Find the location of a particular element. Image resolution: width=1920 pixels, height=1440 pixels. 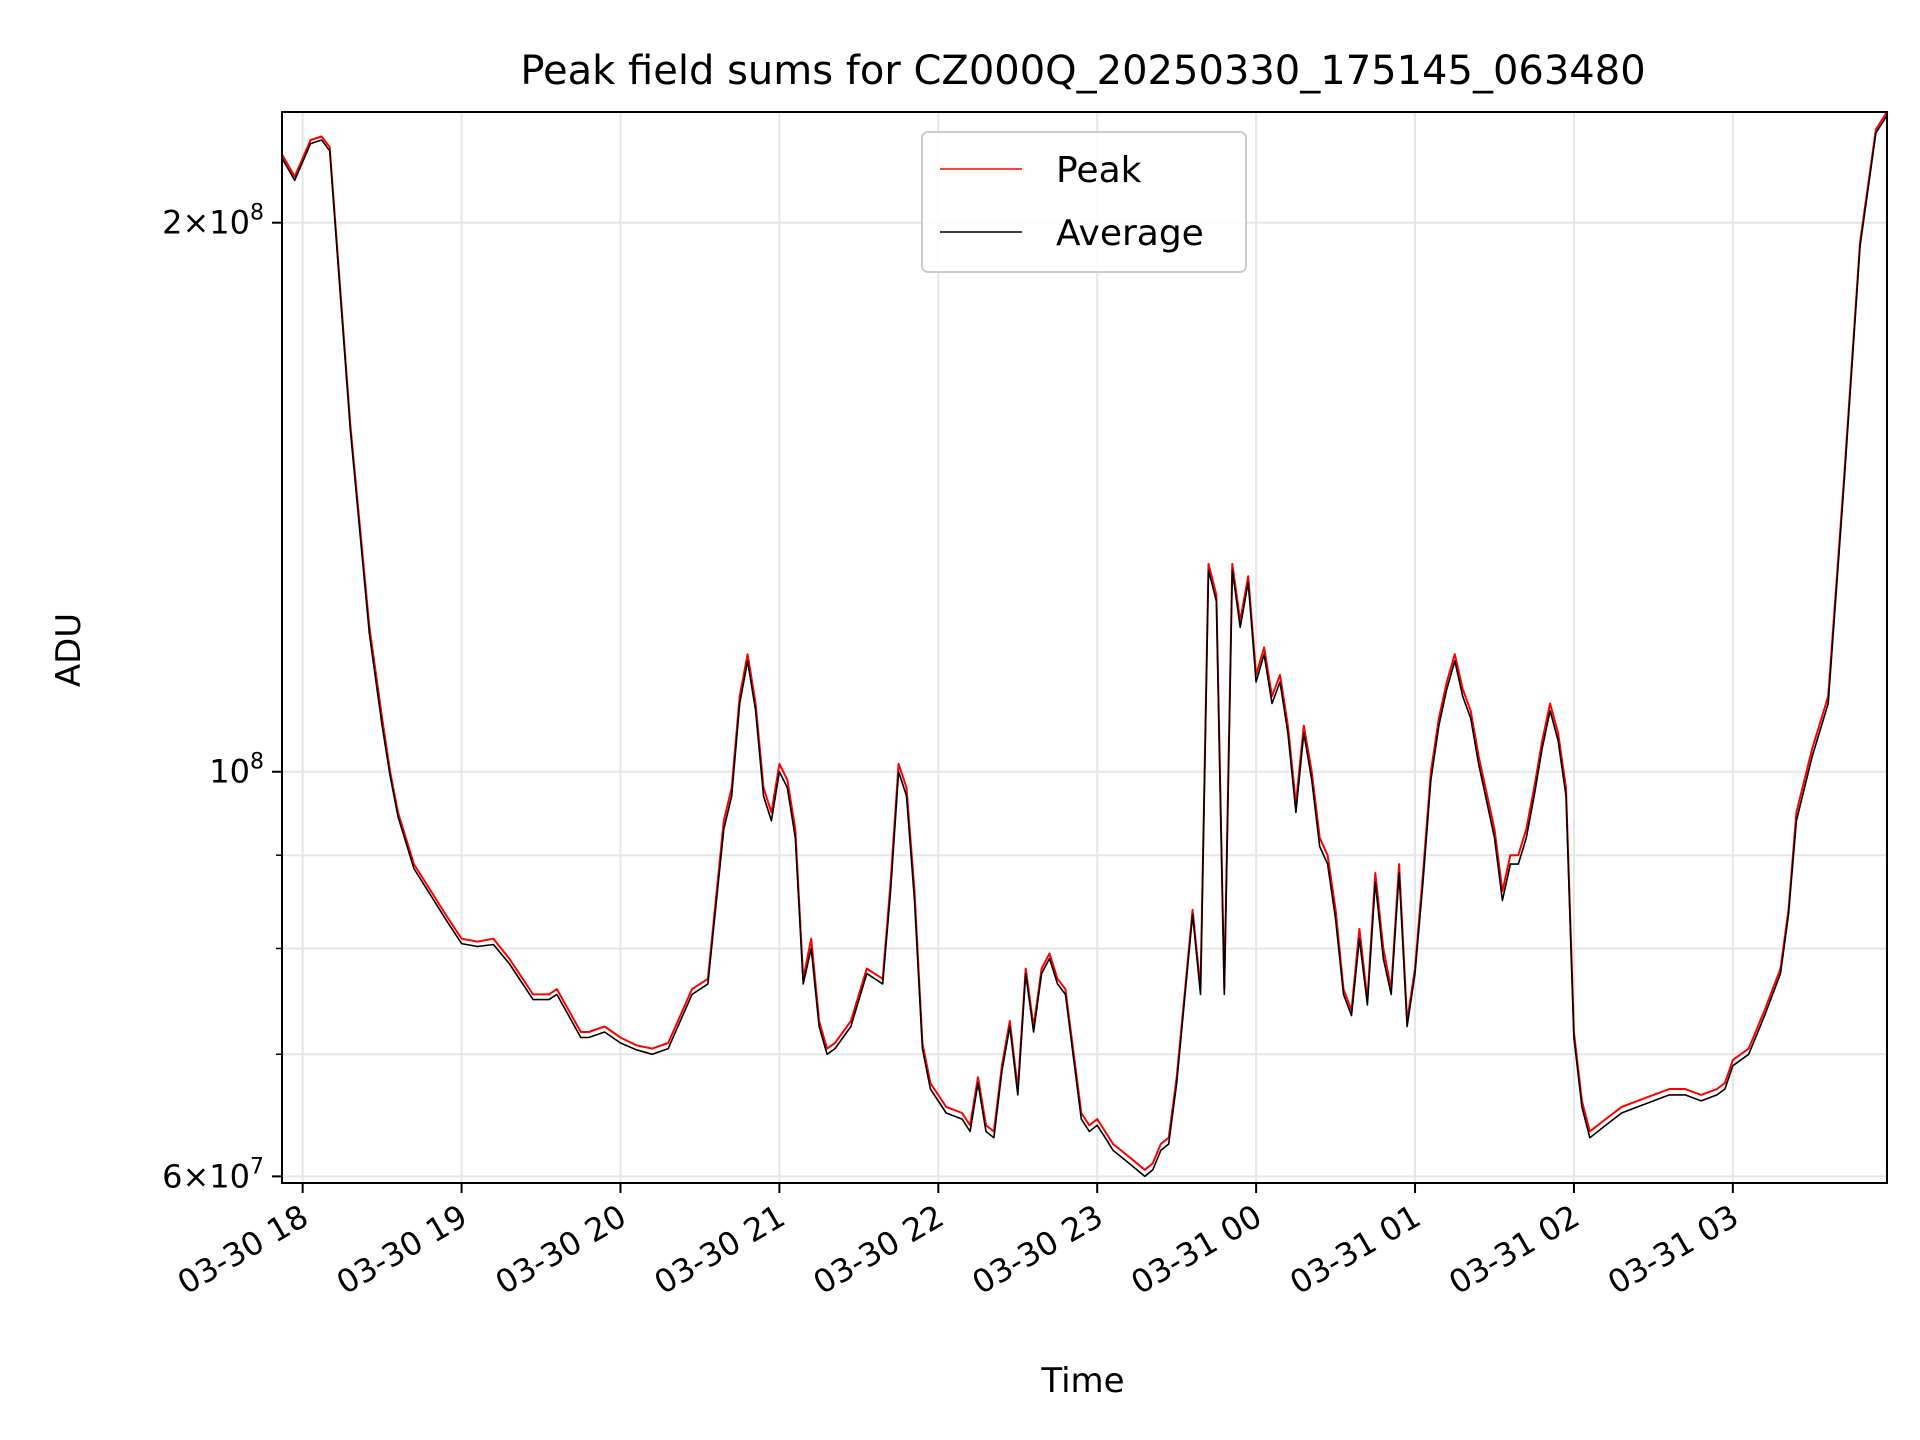

legend-box is located at coordinates (1084, 202).